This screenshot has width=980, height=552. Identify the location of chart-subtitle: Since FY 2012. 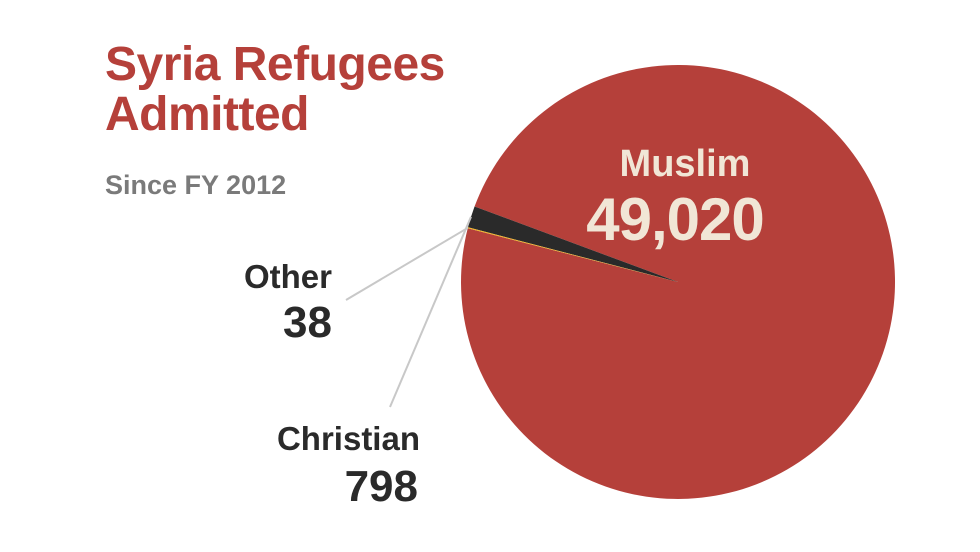
(196, 185).